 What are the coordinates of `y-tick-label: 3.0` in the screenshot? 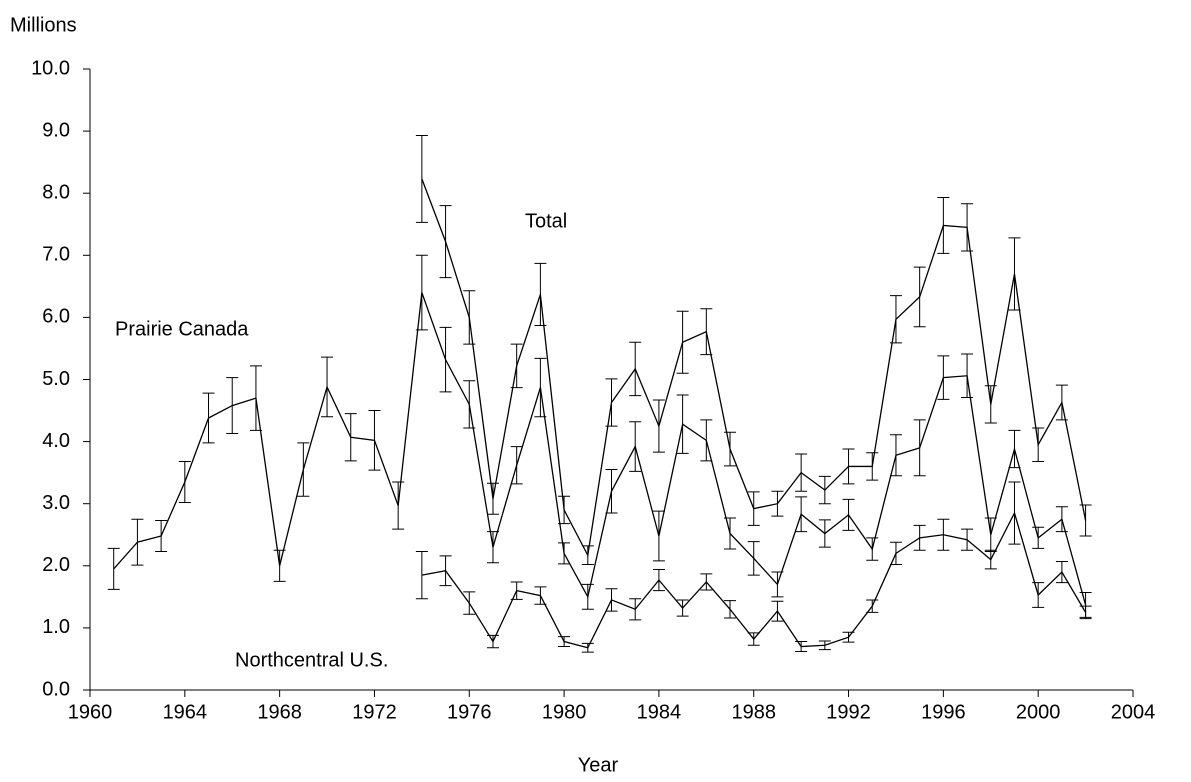 It's located at (56, 503).